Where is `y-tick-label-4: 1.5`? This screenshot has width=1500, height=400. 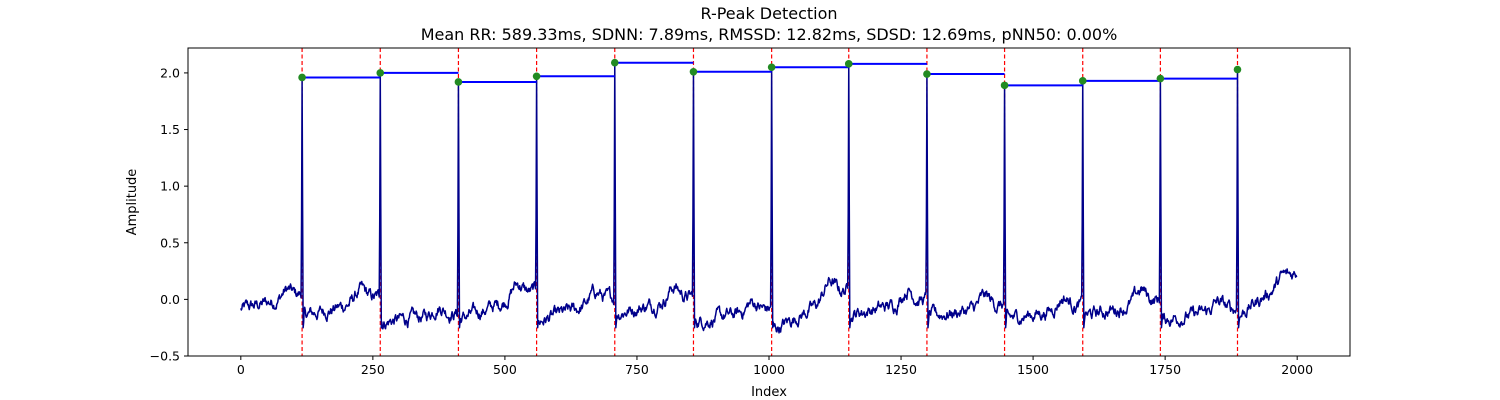
y-tick-label-4: 1.5 is located at coordinates (170, 129).